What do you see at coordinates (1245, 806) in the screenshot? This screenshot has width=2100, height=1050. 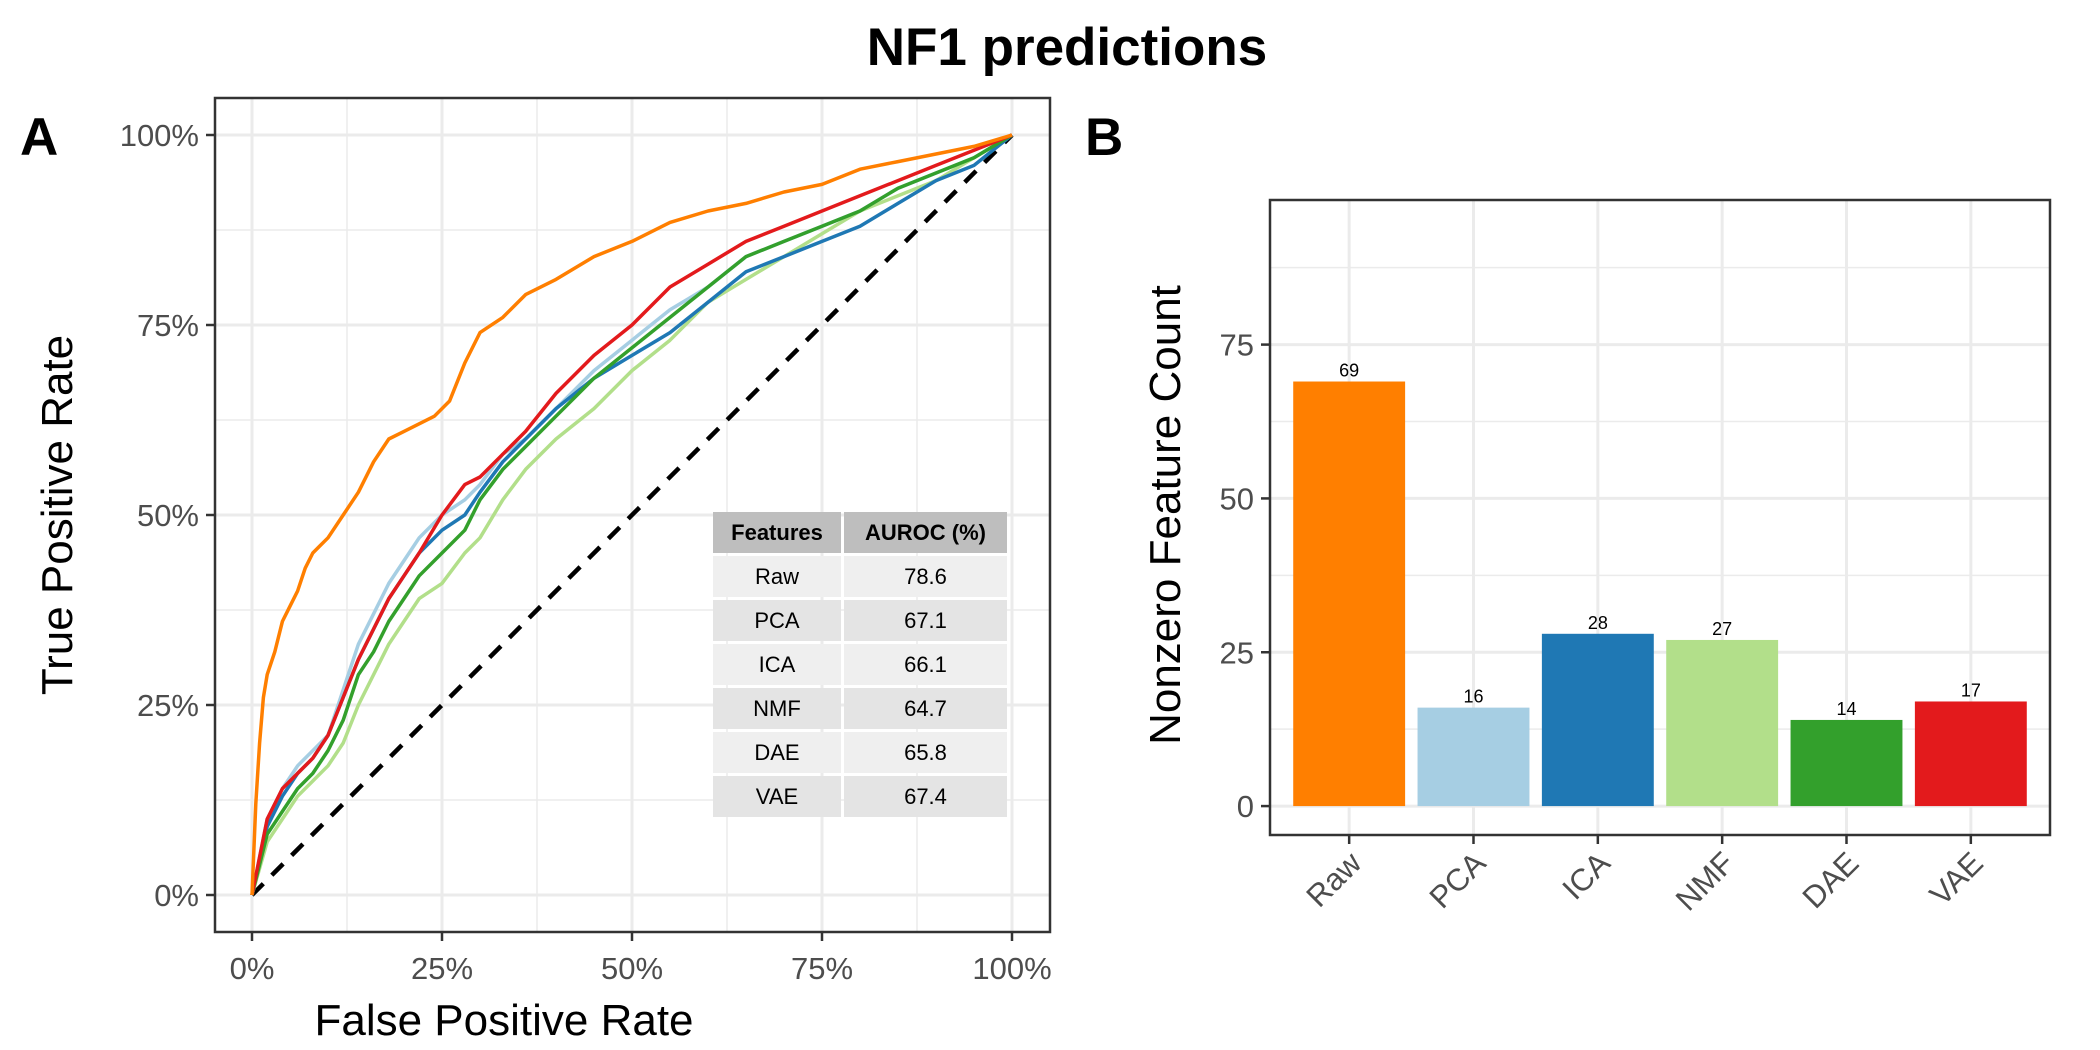 I see `y-tick-label: 0` at bounding box center [1245, 806].